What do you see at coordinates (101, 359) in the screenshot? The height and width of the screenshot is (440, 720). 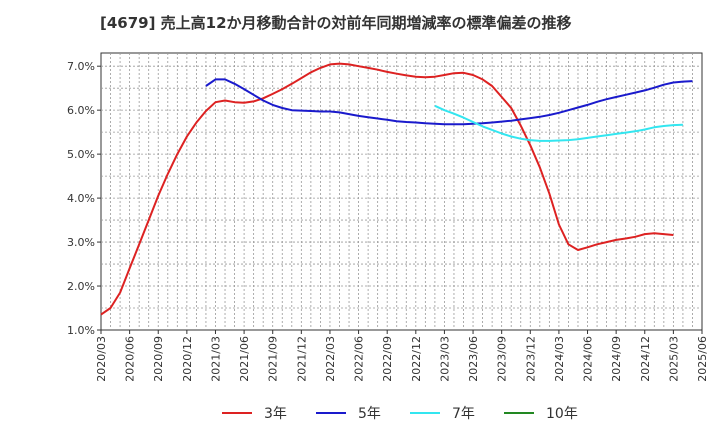 I see `x-tick-label: 2020/03` at bounding box center [101, 359].